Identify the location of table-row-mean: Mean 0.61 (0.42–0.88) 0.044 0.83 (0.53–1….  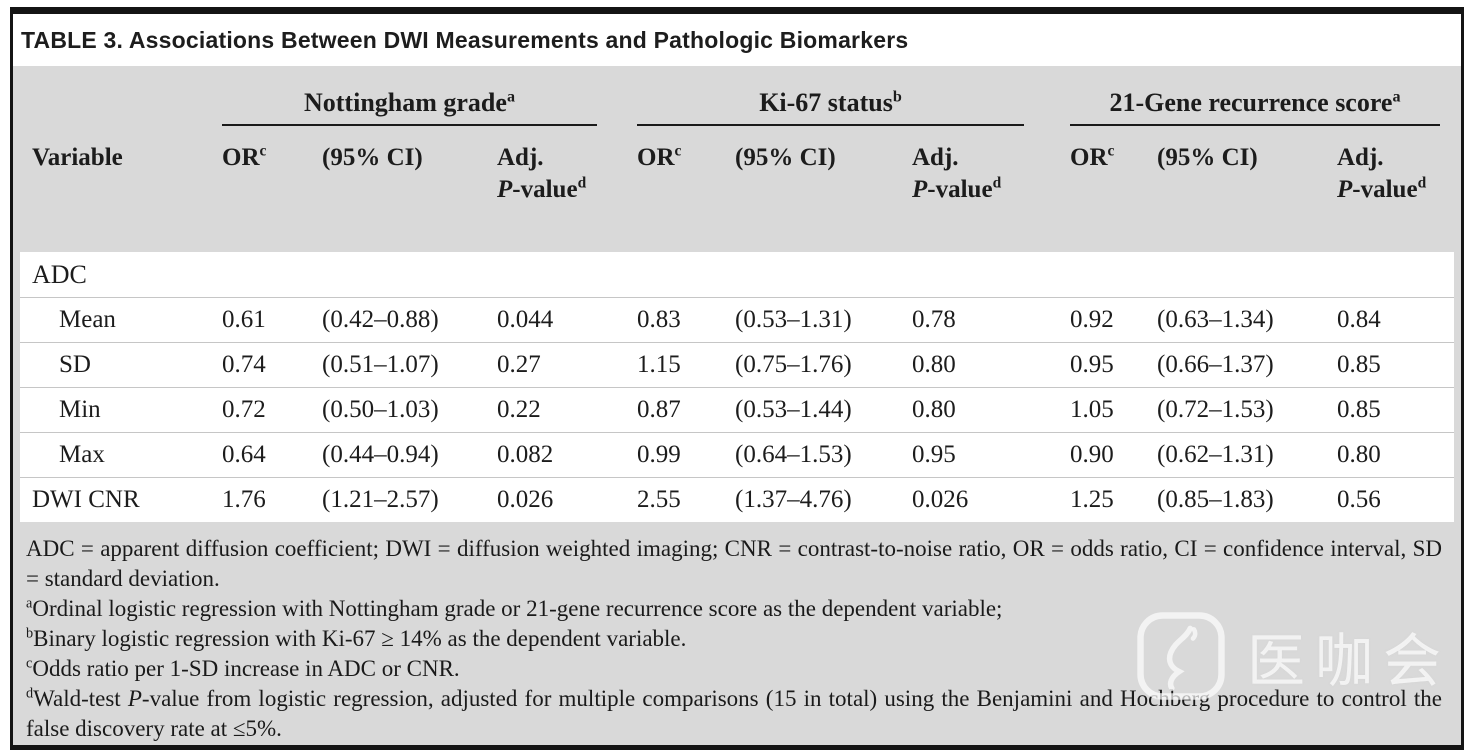
(737, 319).